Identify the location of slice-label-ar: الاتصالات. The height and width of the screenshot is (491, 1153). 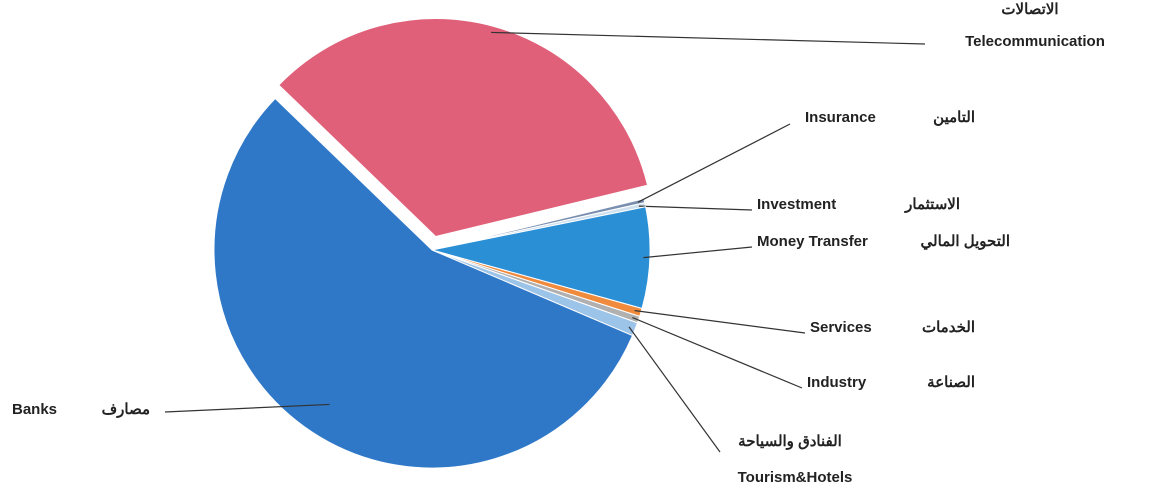
(1029, 9).